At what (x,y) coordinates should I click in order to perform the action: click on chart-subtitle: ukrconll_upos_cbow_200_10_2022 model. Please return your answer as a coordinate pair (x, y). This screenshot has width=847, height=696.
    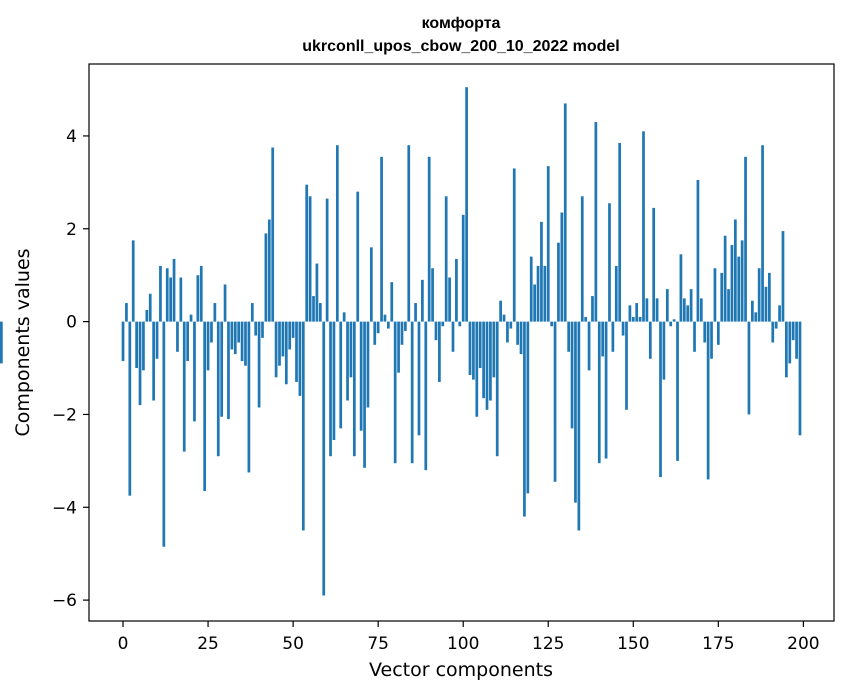
    Looking at the image, I should click on (460, 46).